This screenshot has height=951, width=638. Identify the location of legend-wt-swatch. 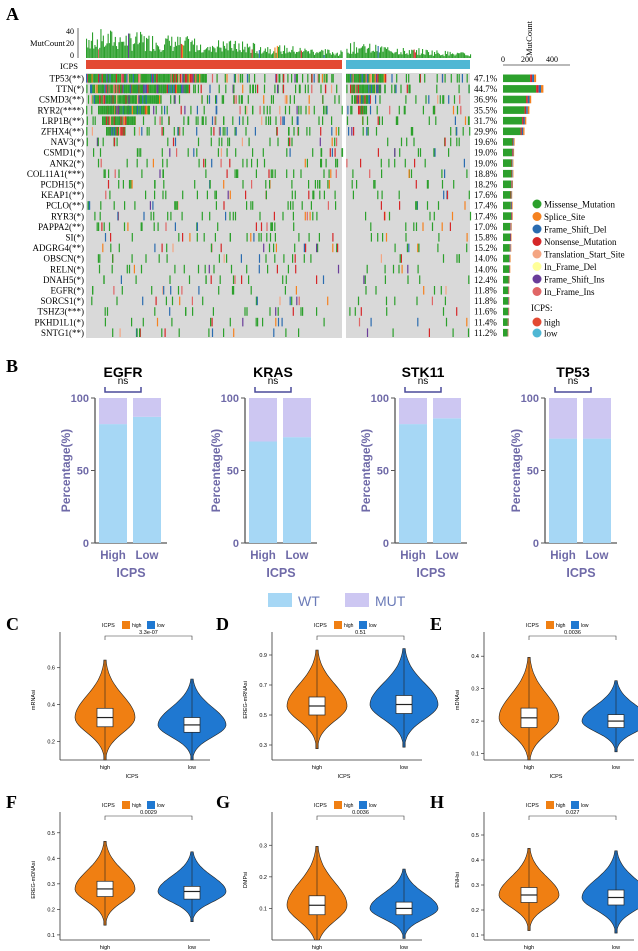
(280, 600).